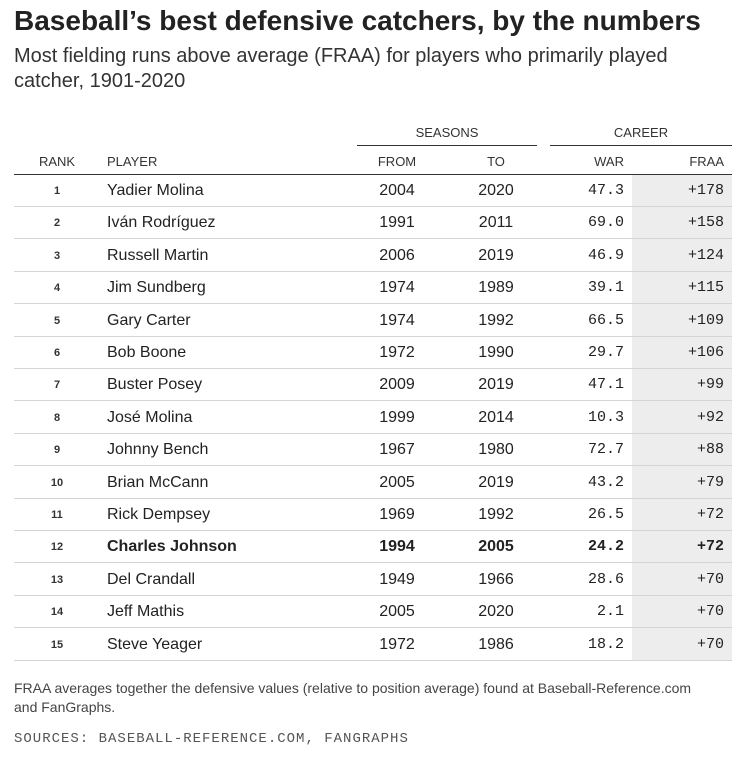 Image resolution: width=744 pixels, height=761 pixels. I want to click on cell-from: 1949, so click(397, 579).